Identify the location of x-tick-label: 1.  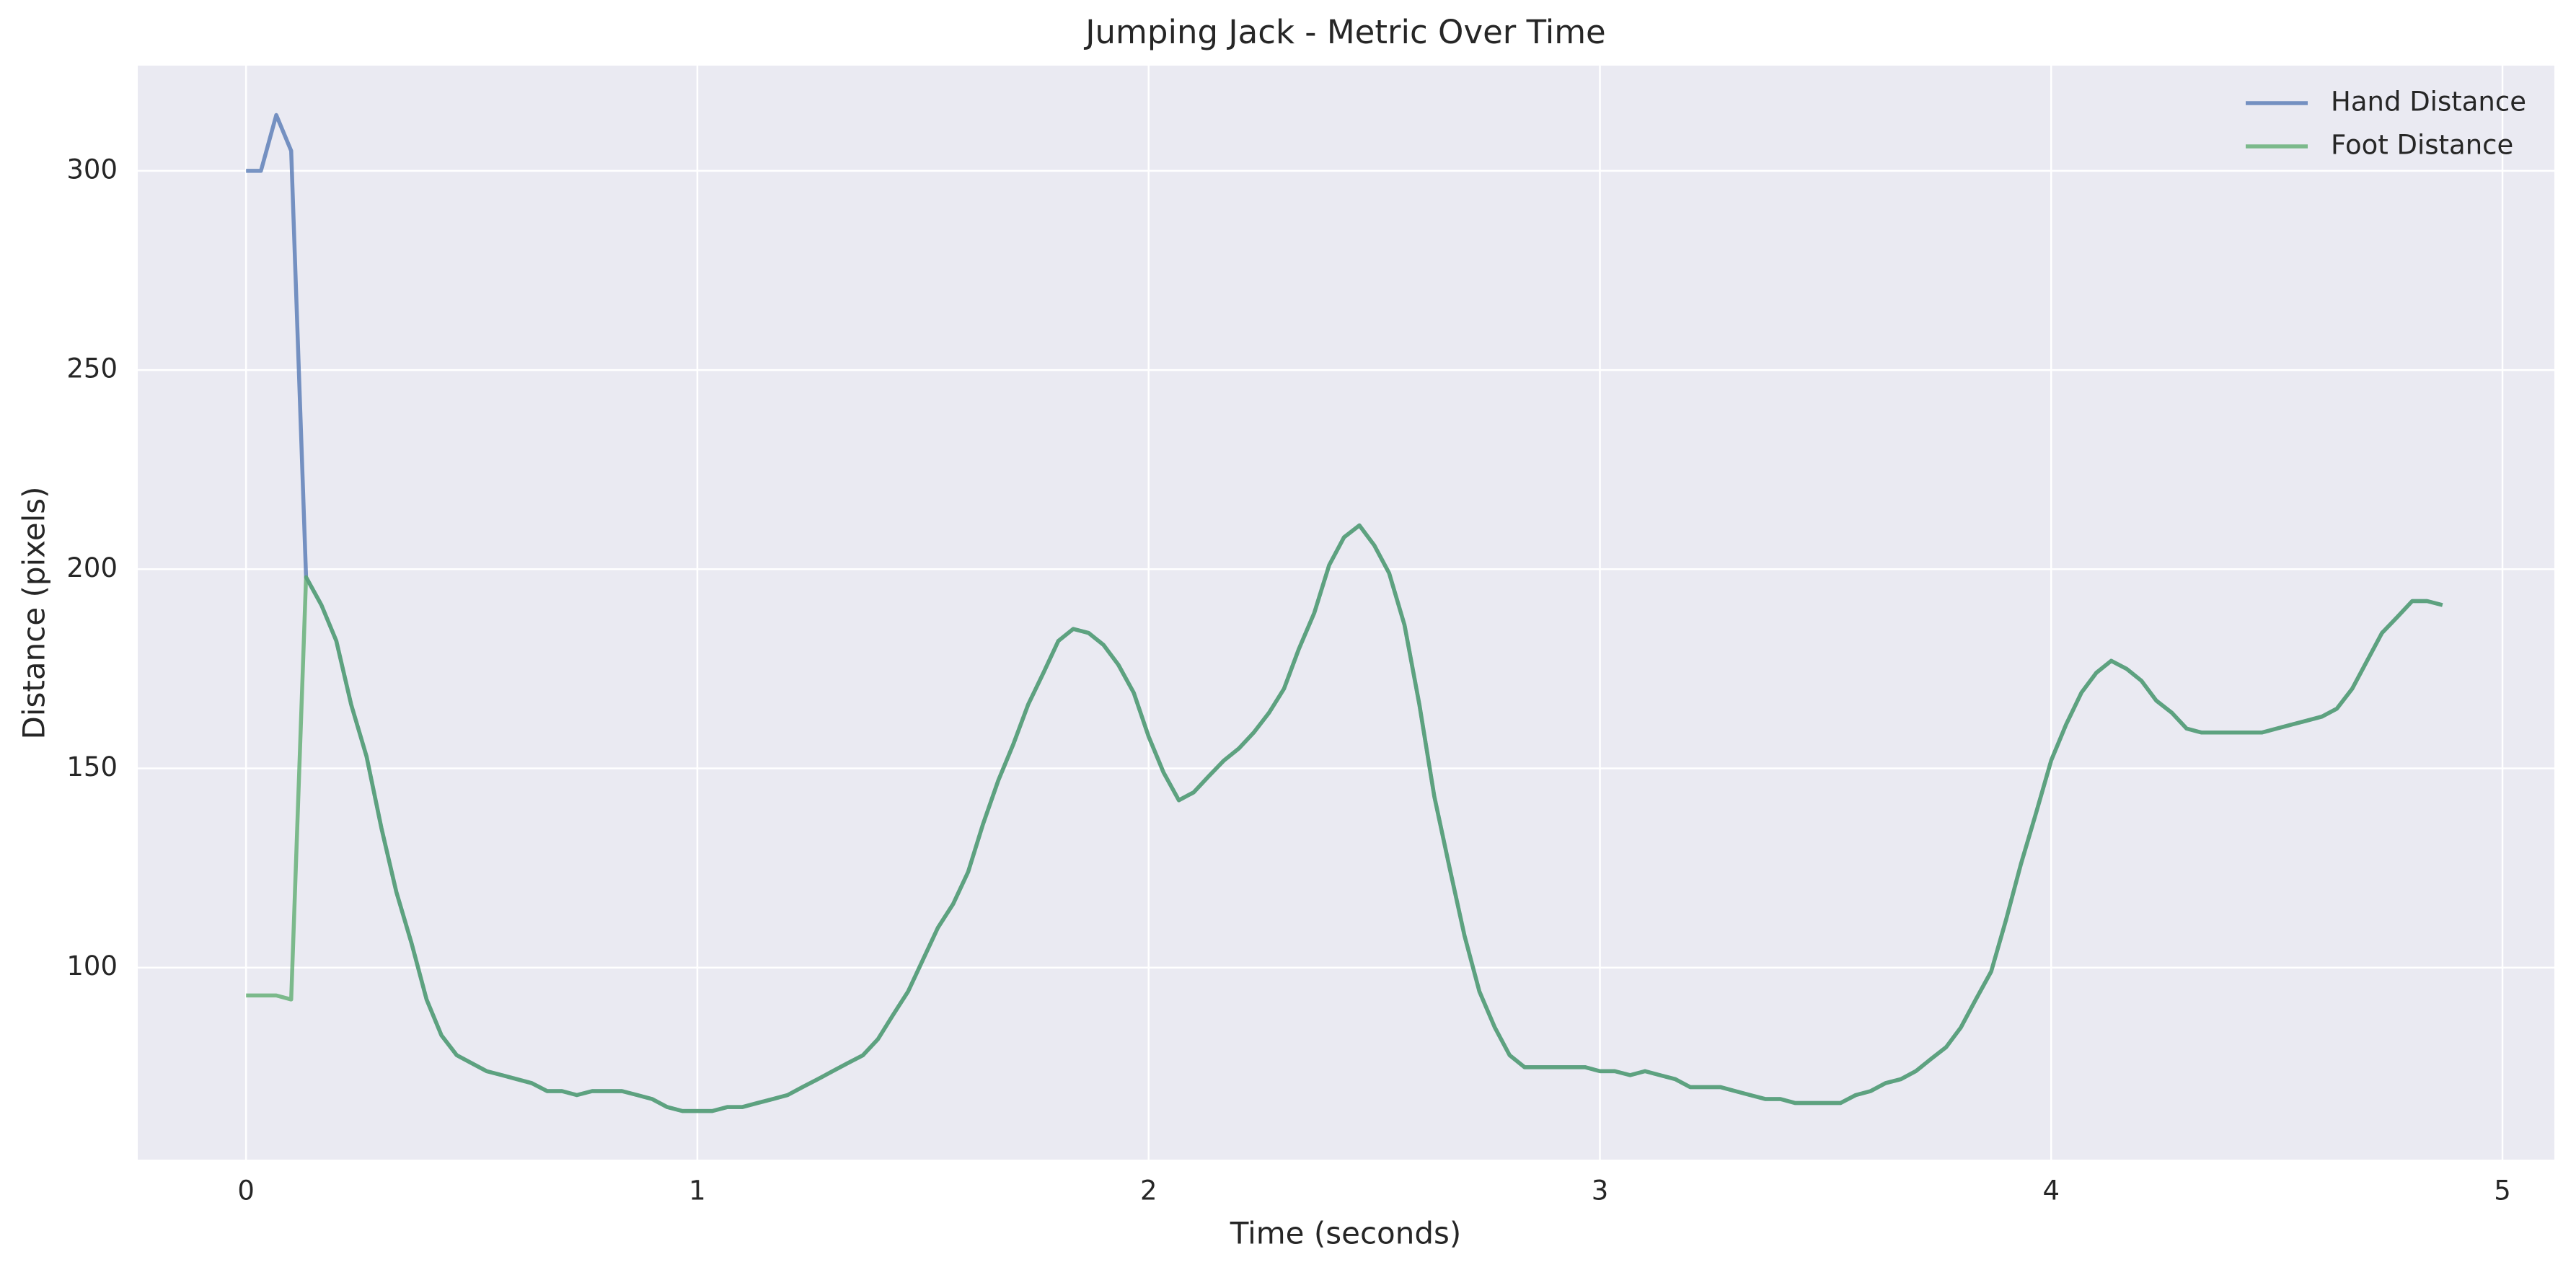
(697, 1190).